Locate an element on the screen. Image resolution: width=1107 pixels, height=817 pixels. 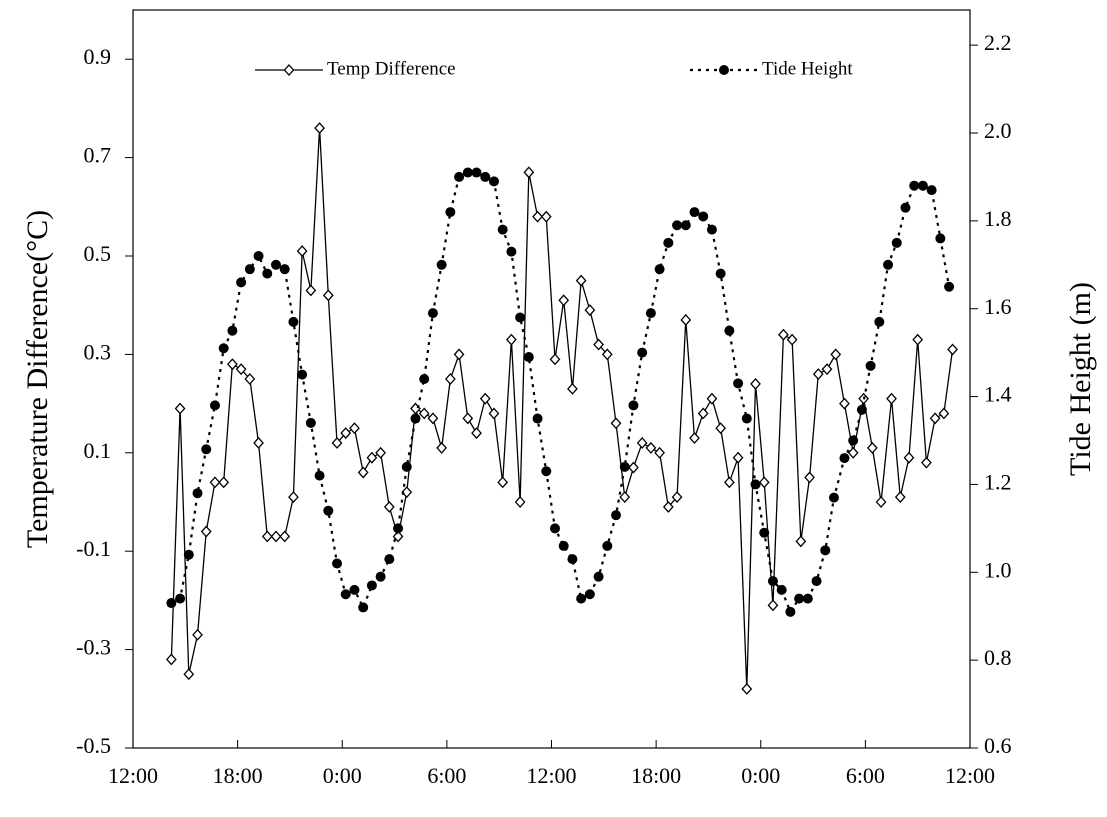
y-tick-label: -0.1 is located at coordinates (93, 548).